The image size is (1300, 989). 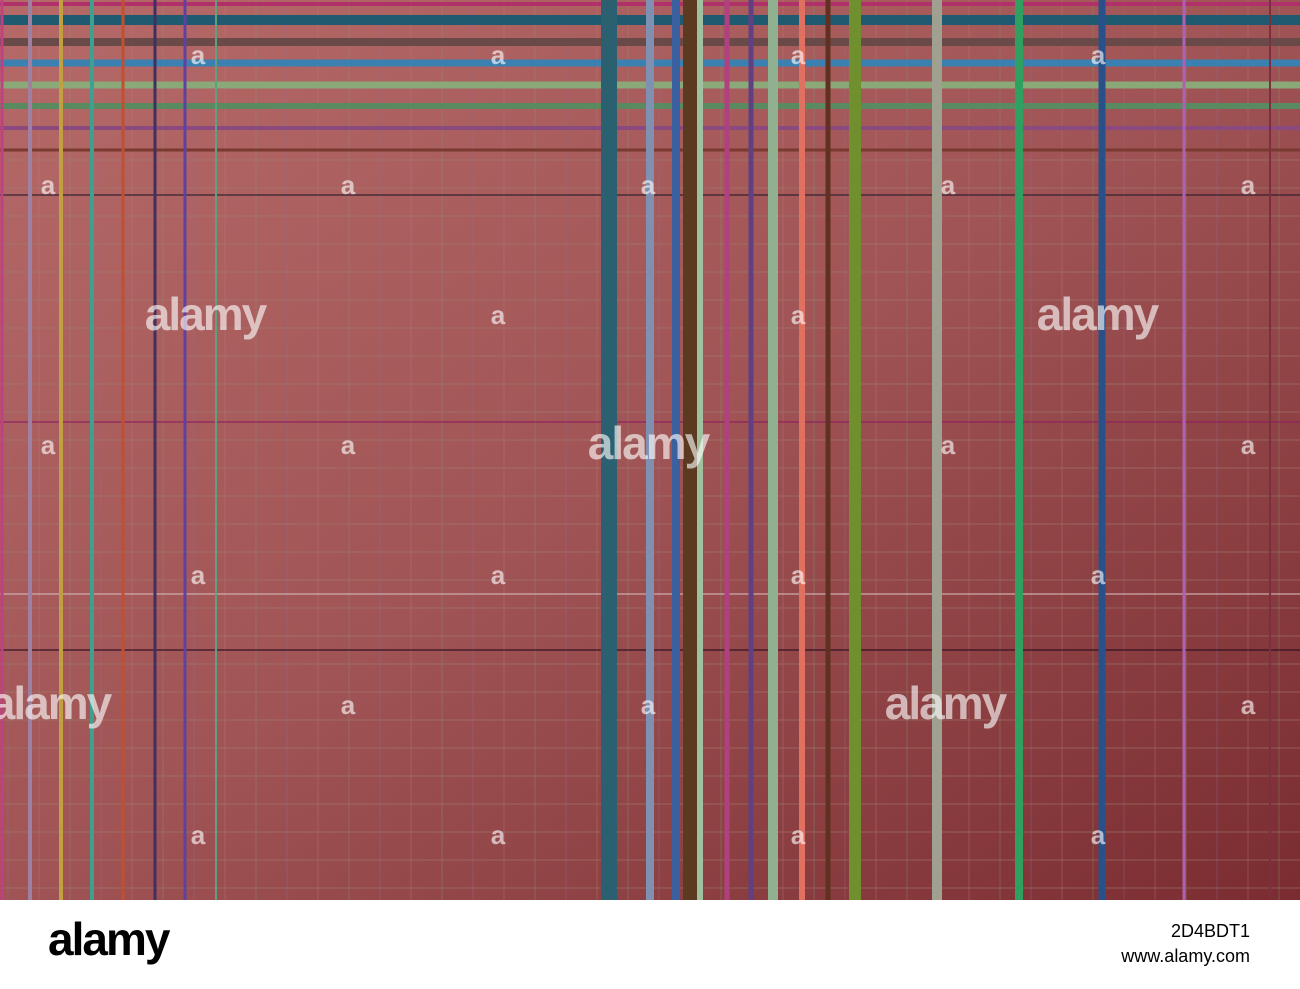 I want to click on footer-bar, so click(x=650, y=944).